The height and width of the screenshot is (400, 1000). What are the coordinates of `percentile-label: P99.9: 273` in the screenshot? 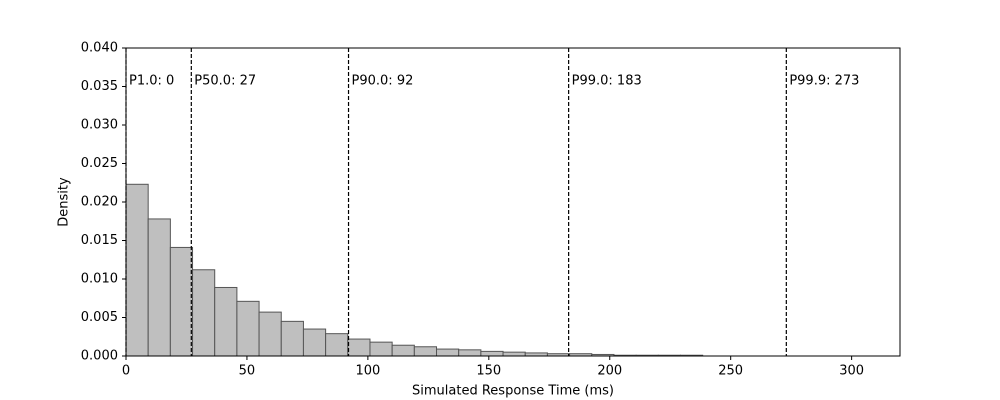 It's located at (824, 81).